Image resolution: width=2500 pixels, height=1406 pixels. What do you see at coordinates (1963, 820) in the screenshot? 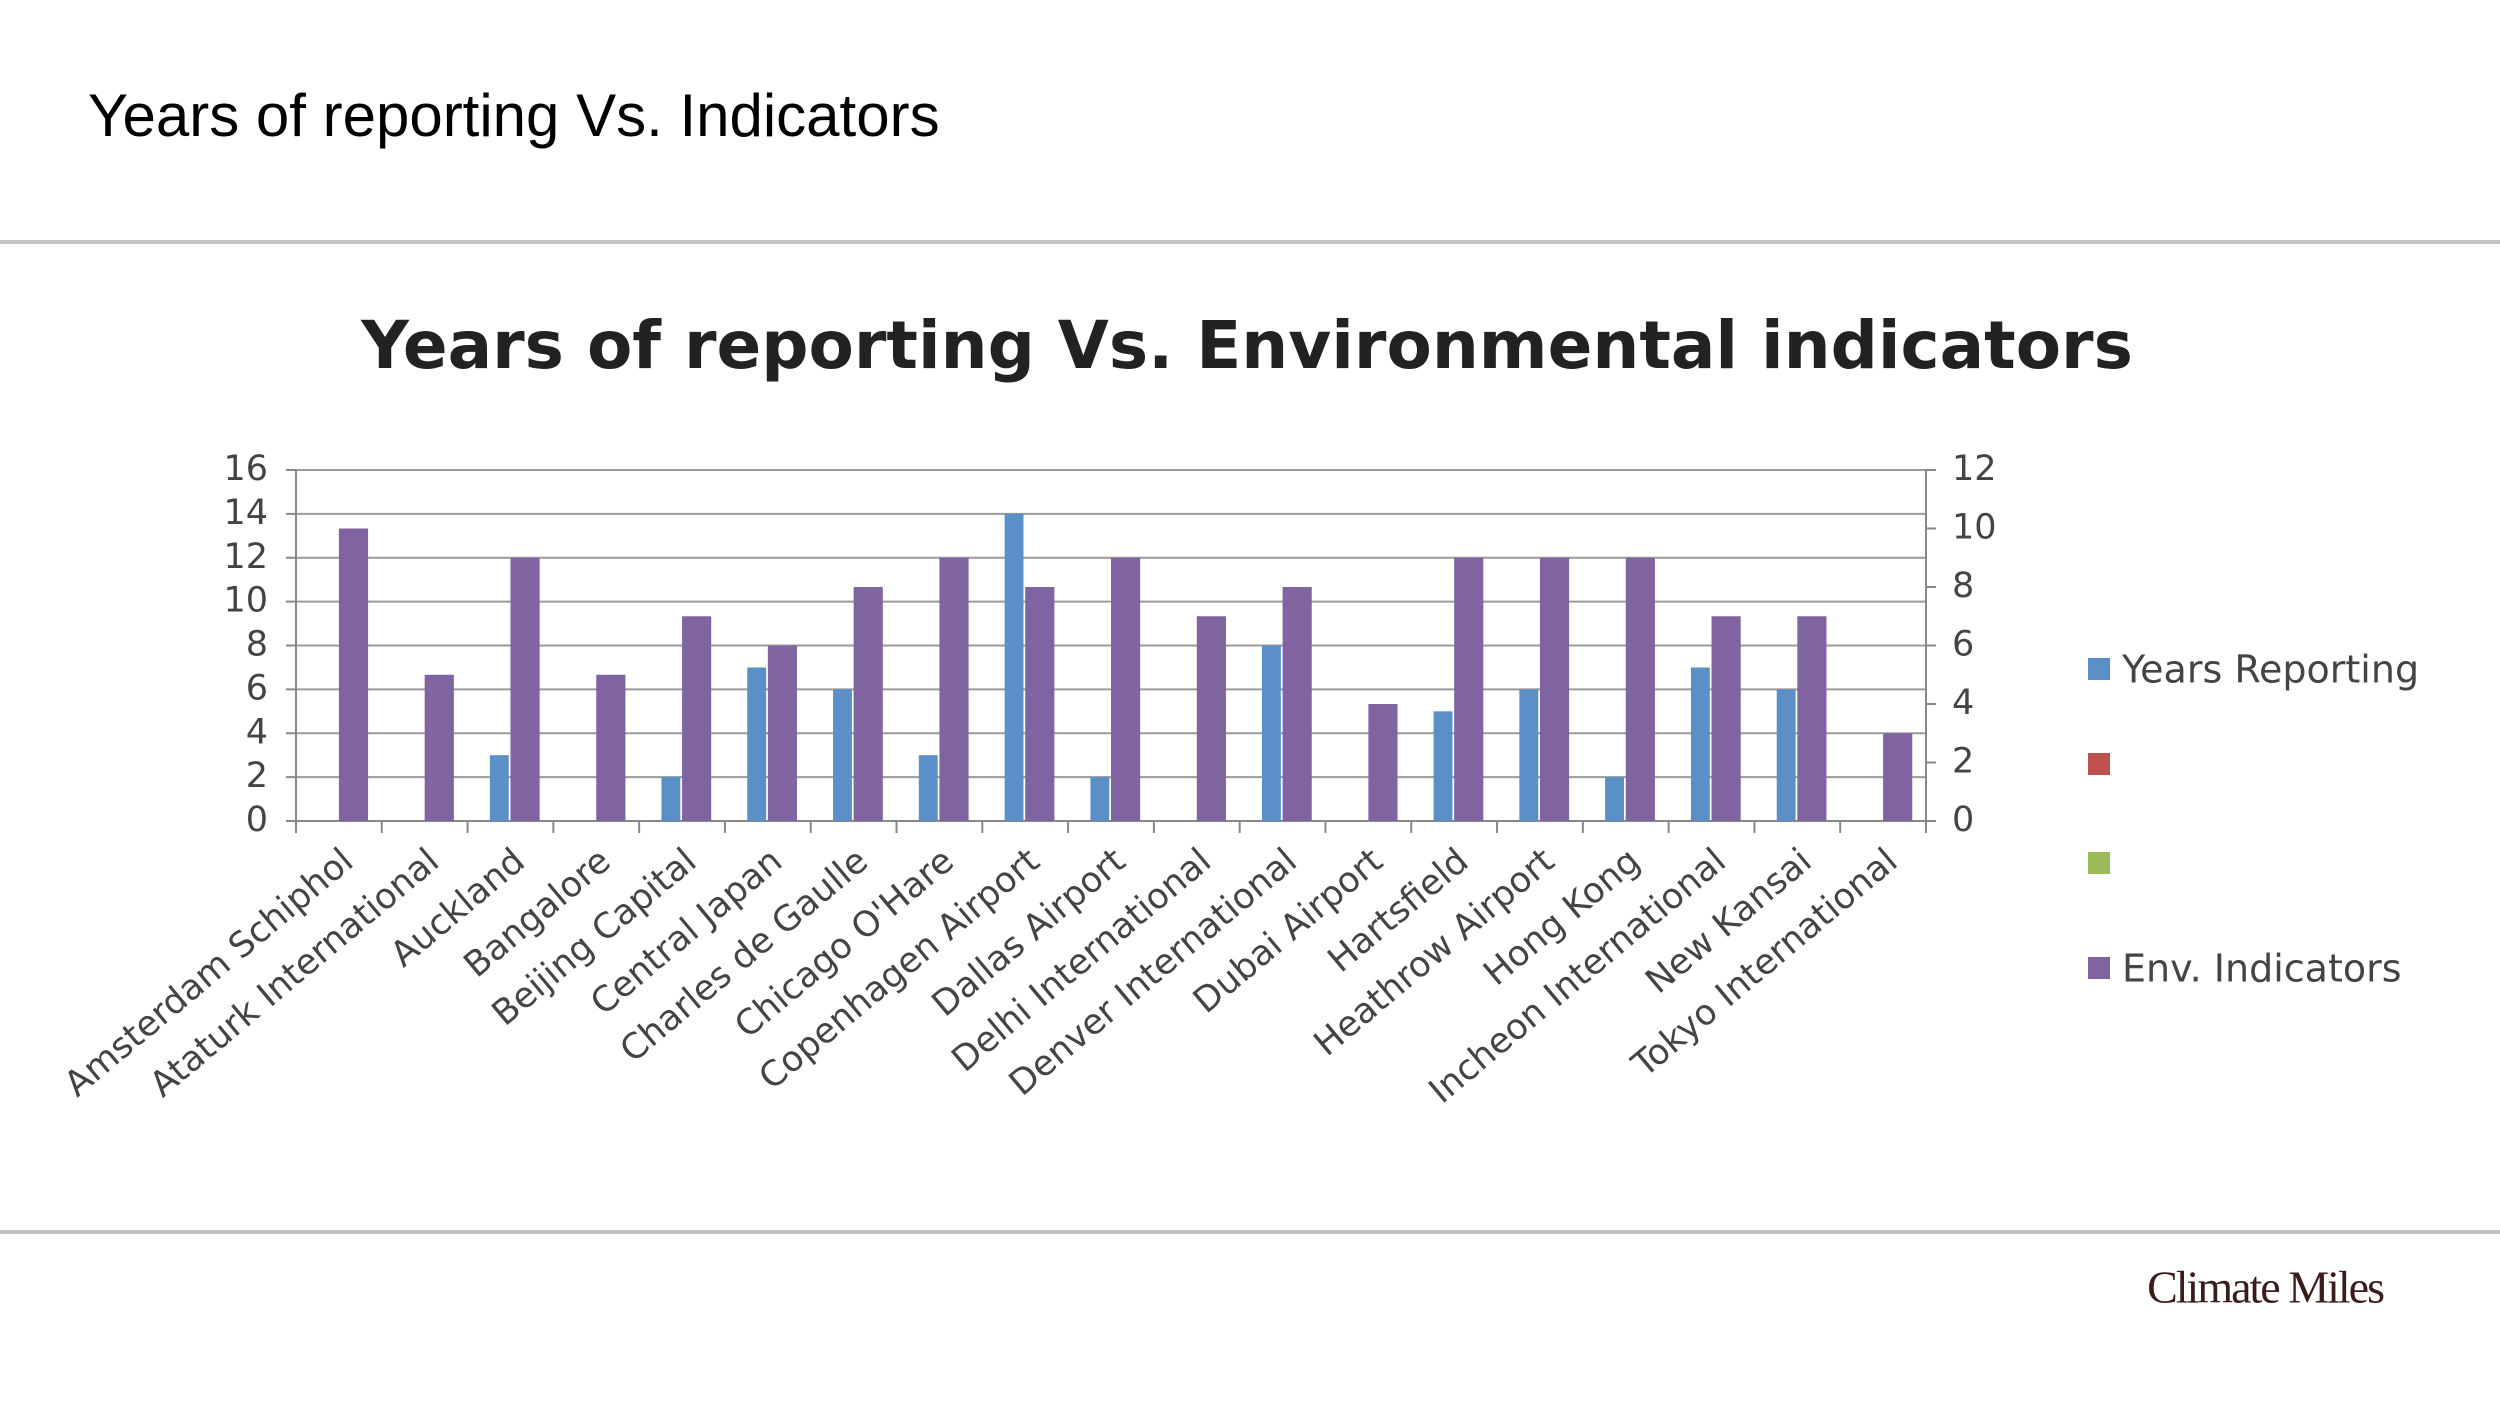
I see `y2-tick-label: 0` at bounding box center [1963, 820].